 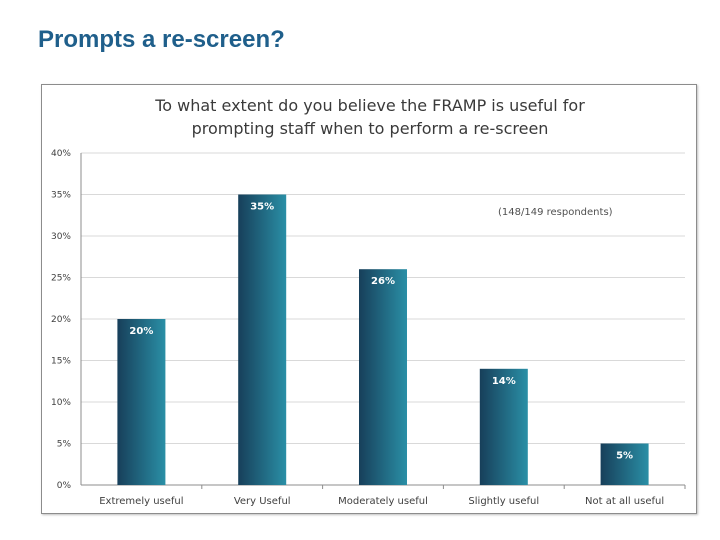 I want to click on respondents-note: (148/149 respondents), so click(x=555, y=212).